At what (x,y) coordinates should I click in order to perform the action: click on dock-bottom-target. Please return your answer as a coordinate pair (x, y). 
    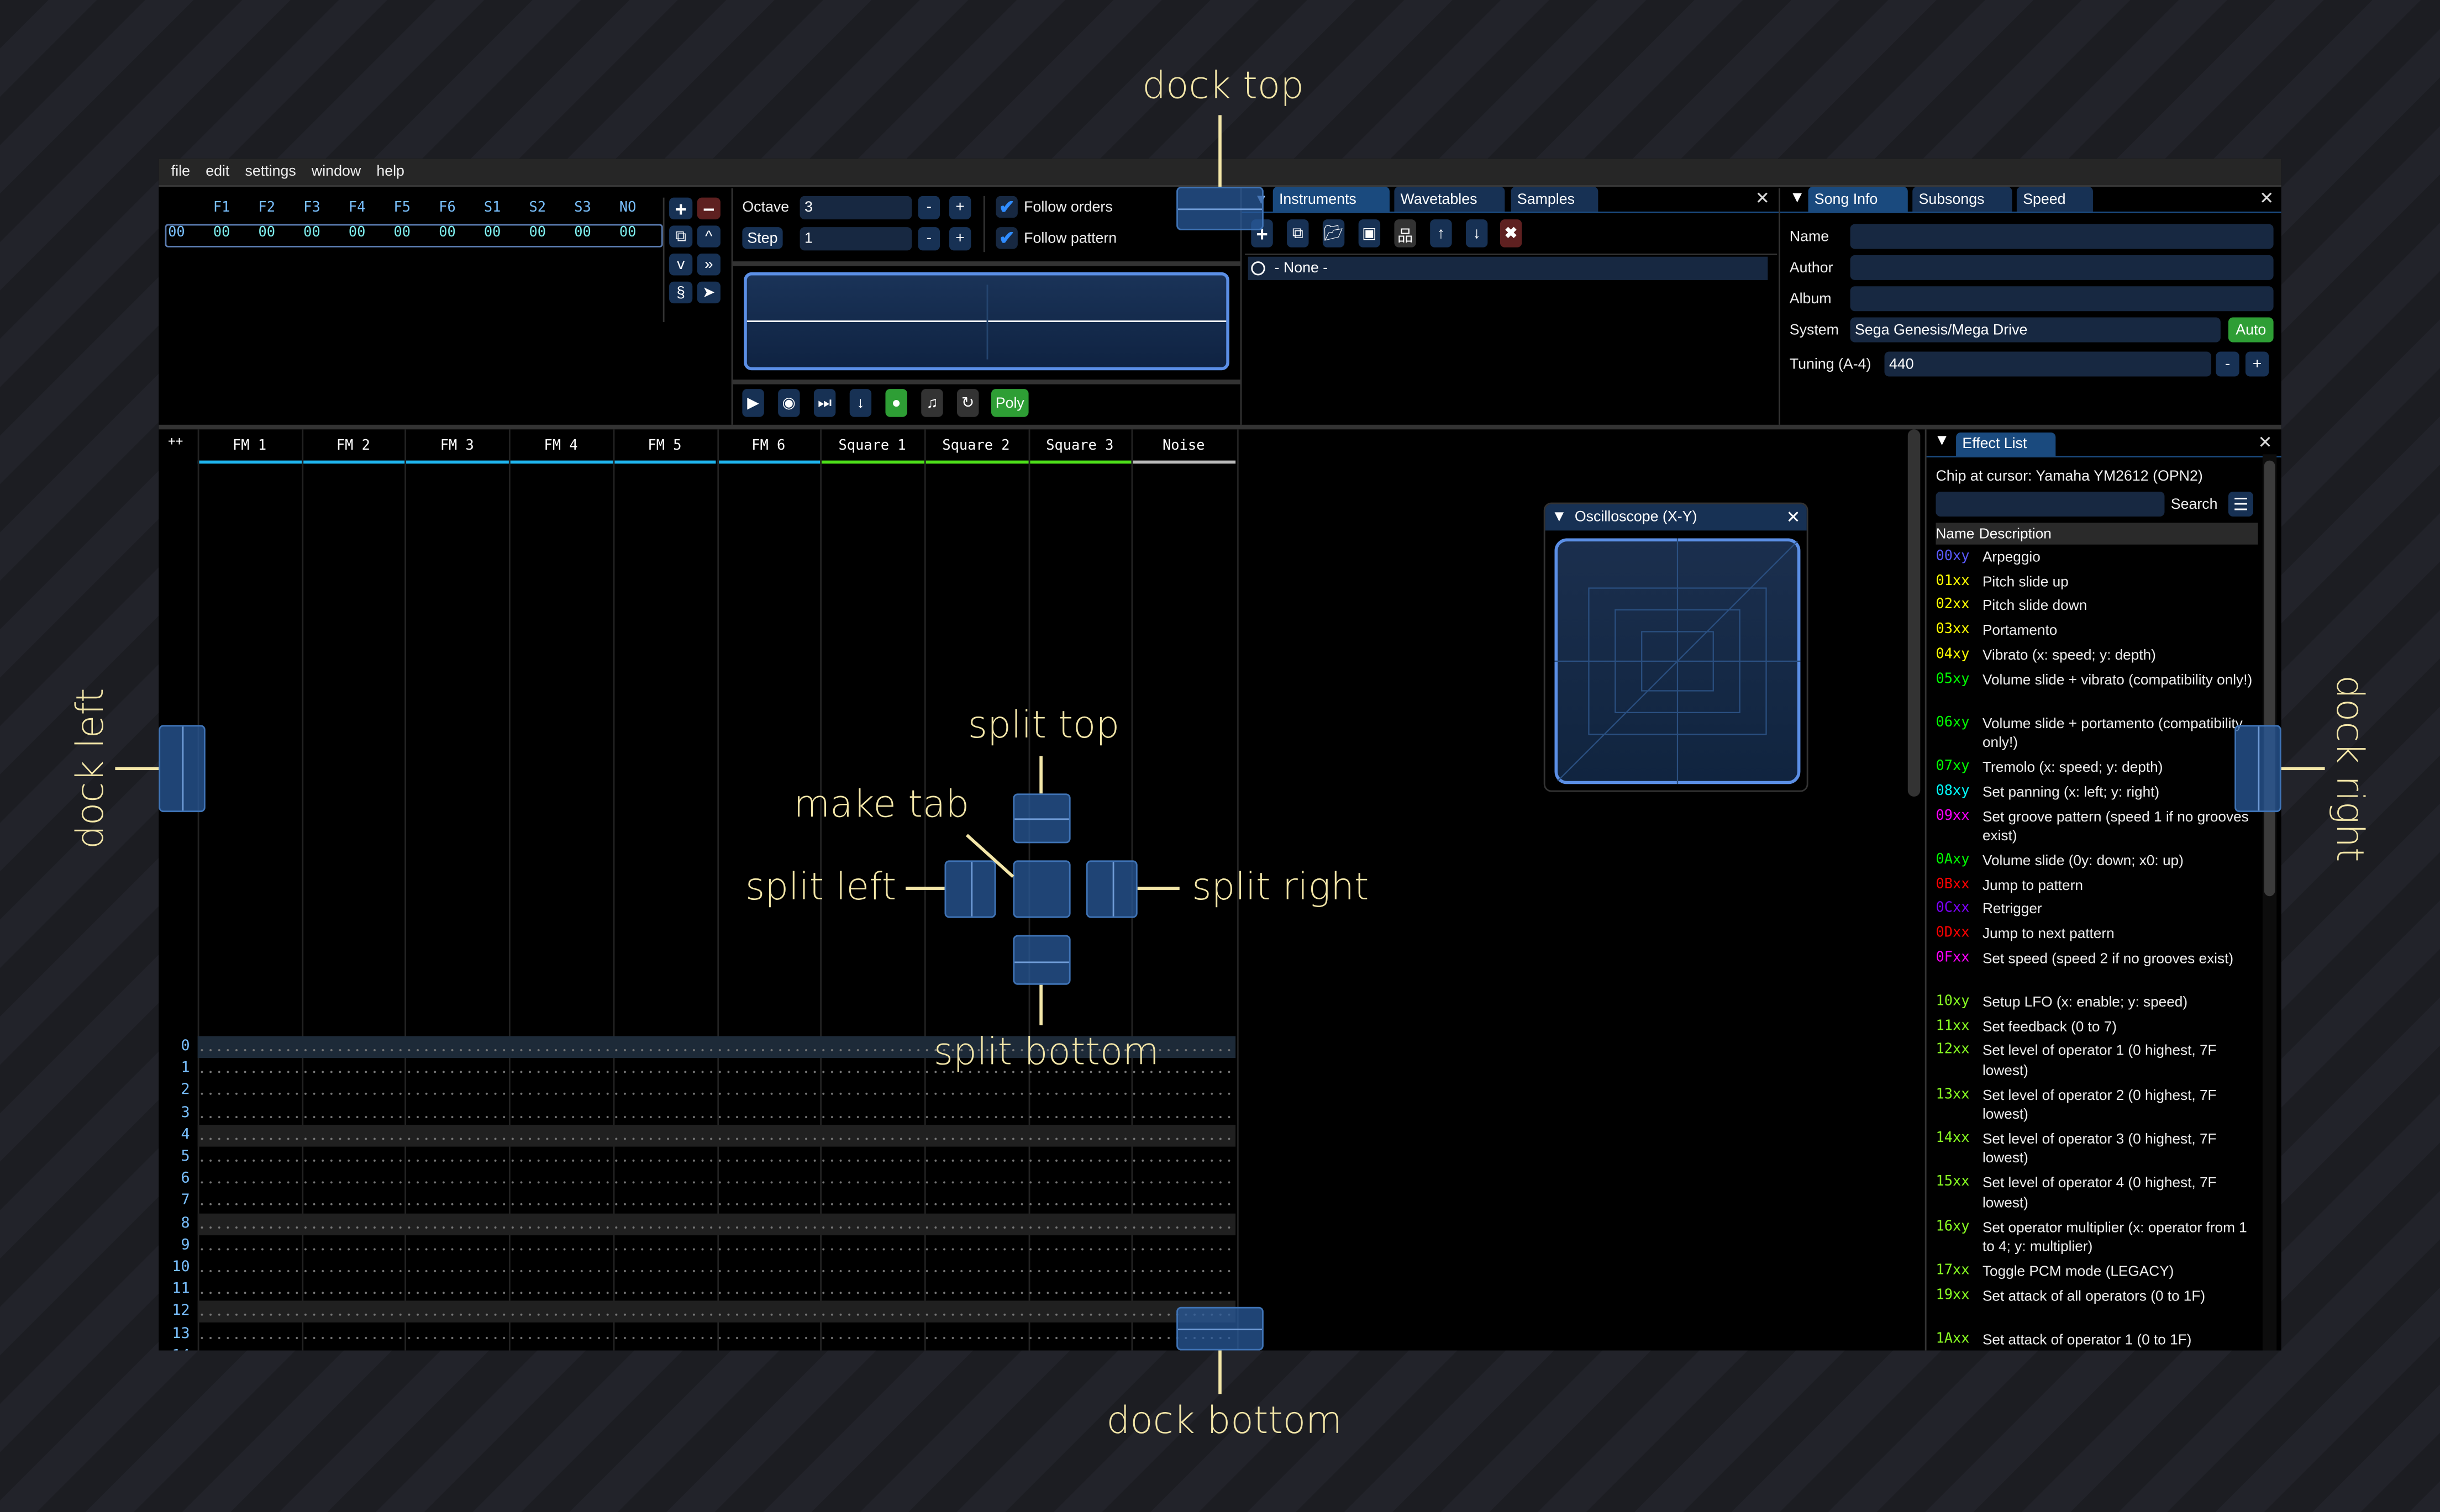
    Looking at the image, I should click on (1220, 1328).